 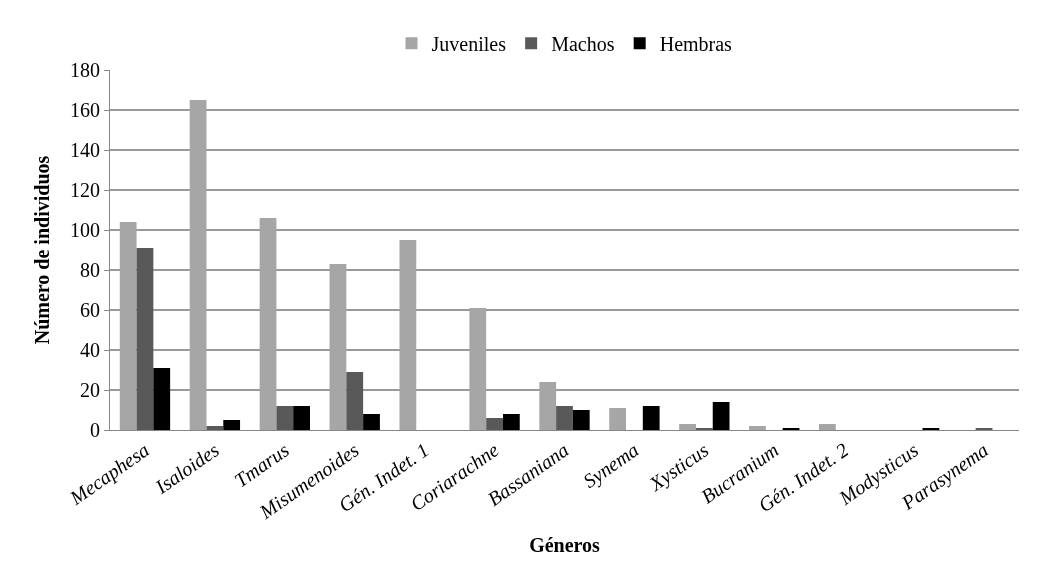 I want to click on y-tick-label: 100, so click(x=85, y=230).